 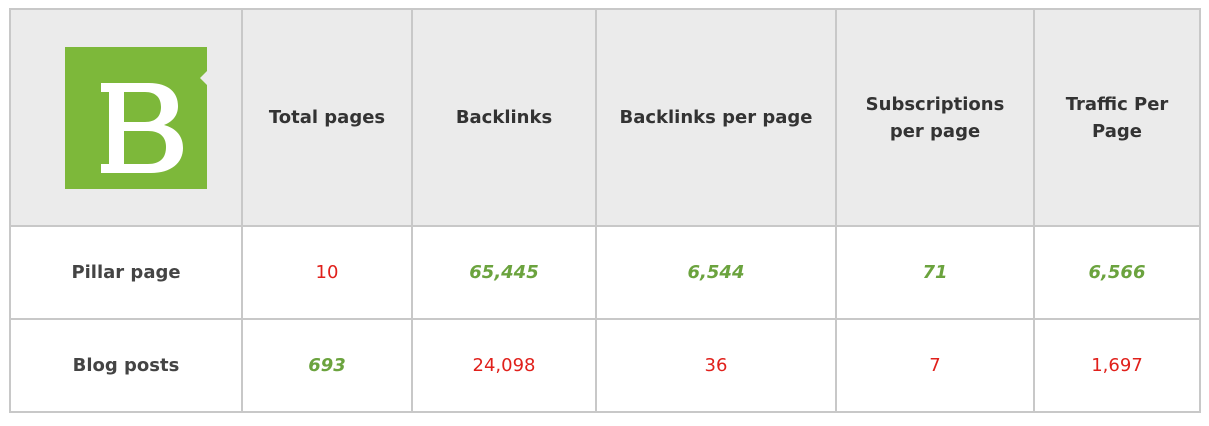 I want to click on row-label: Pillar page, so click(x=126, y=272).